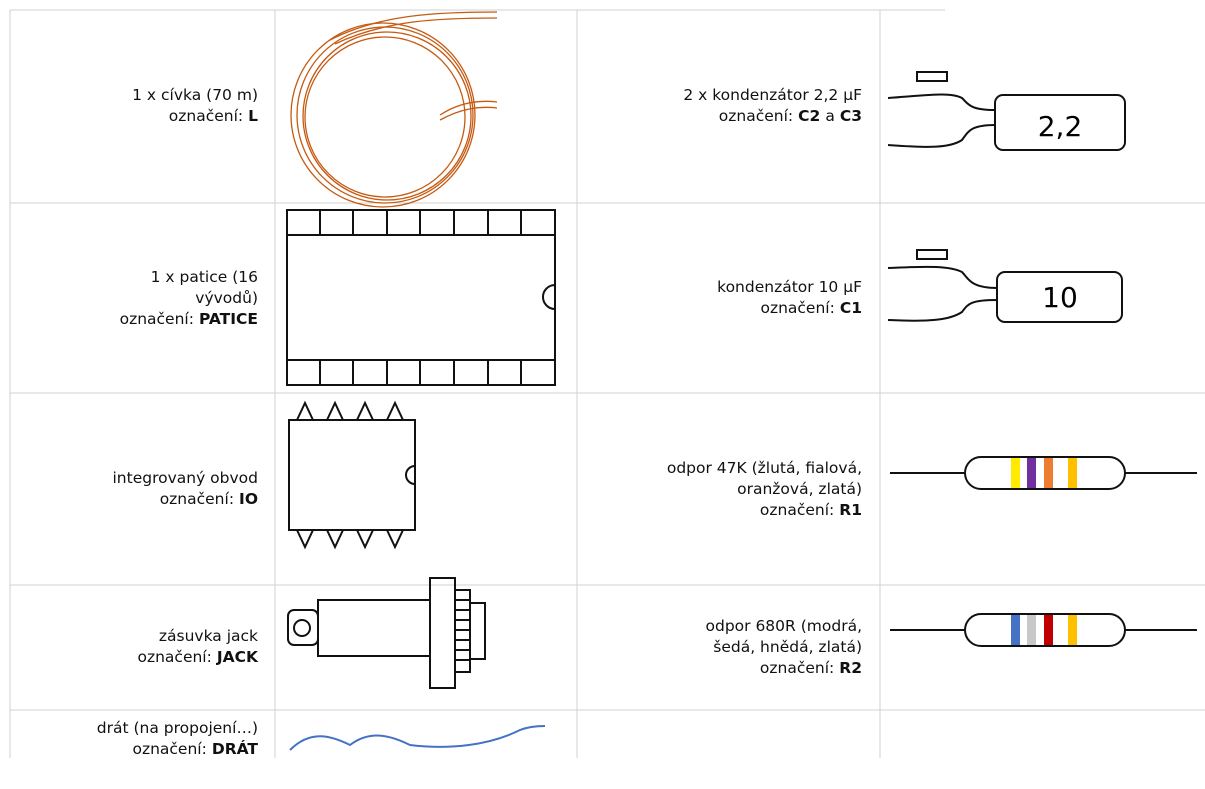 The height and width of the screenshot is (789, 1205). What do you see at coordinates (417, 738) in the screenshot?
I see `wire` at bounding box center [417, 738].